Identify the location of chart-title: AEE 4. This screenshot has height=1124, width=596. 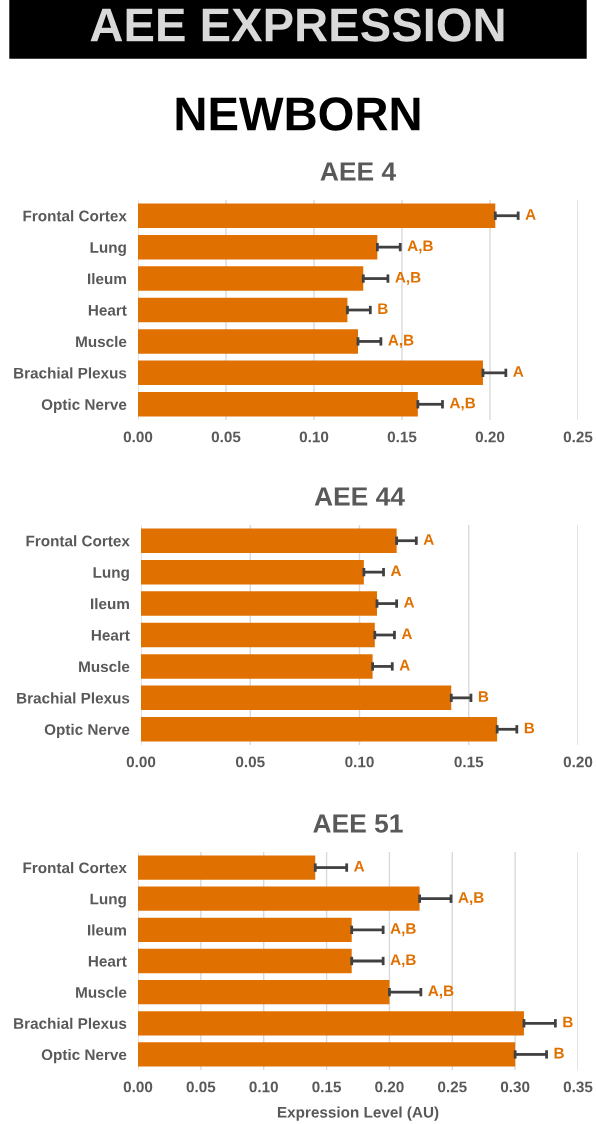
(358, 171).